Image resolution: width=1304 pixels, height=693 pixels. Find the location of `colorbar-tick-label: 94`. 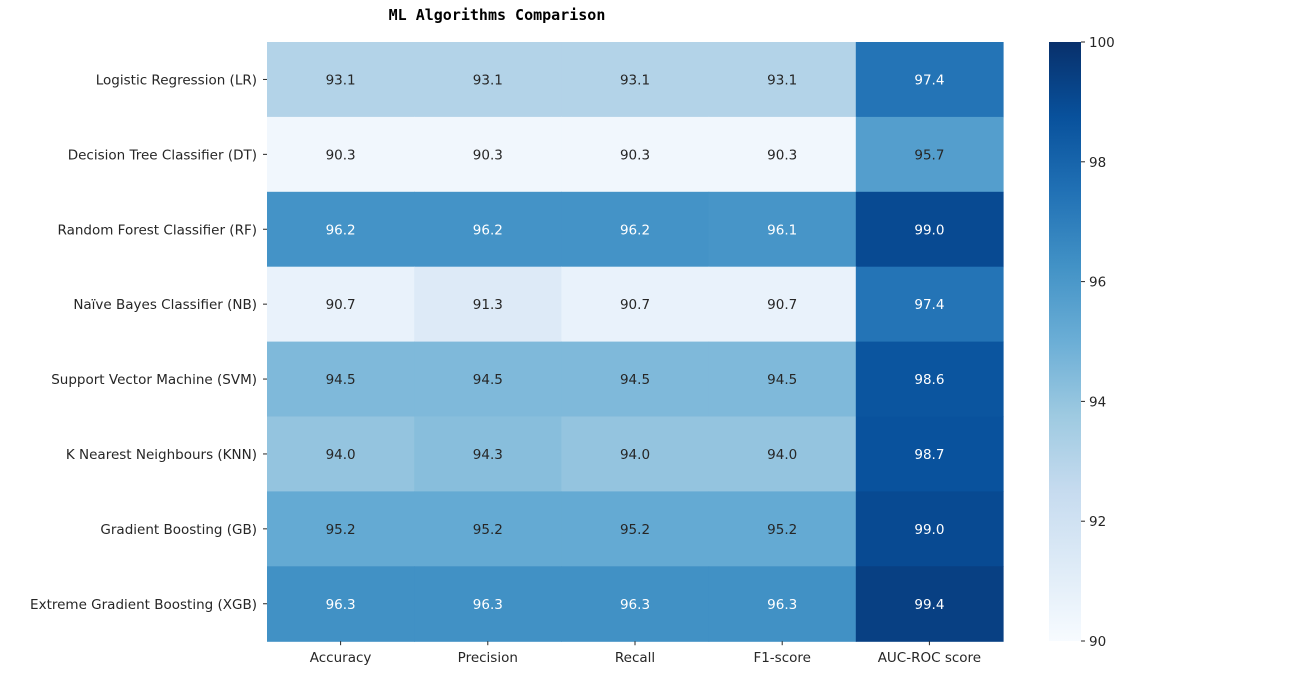

colorbar-tick-label: 94 is located at coordinates (1097, 402).